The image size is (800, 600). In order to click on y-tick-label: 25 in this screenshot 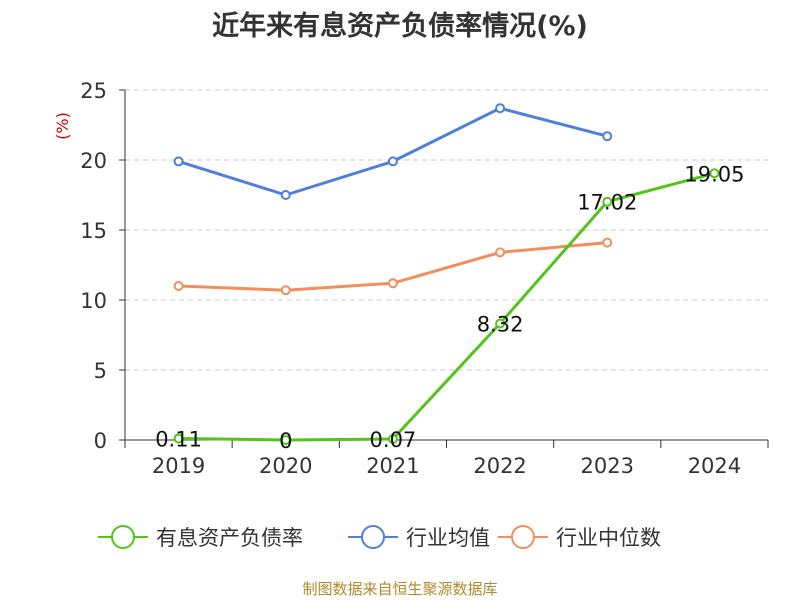, I will do `click(93, 91)`.